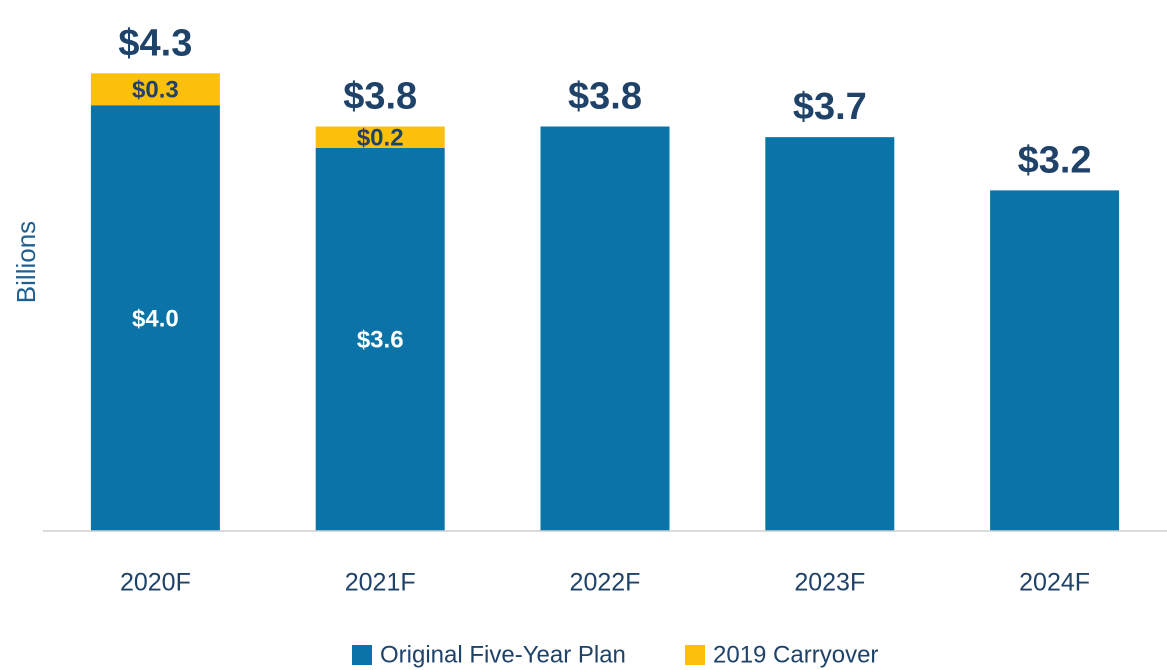 Image resolution: width=1167 pixels, height=670 pixels. Describe the element at coordinates (155, 43) in the screenshot. I see `total-label: $4.3` at that location.